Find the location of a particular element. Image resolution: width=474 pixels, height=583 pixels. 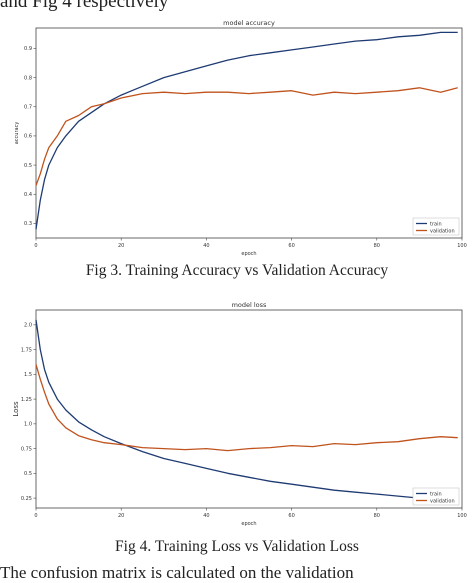

y-tick-label: 0.25 is located at coordinates (26, 499).